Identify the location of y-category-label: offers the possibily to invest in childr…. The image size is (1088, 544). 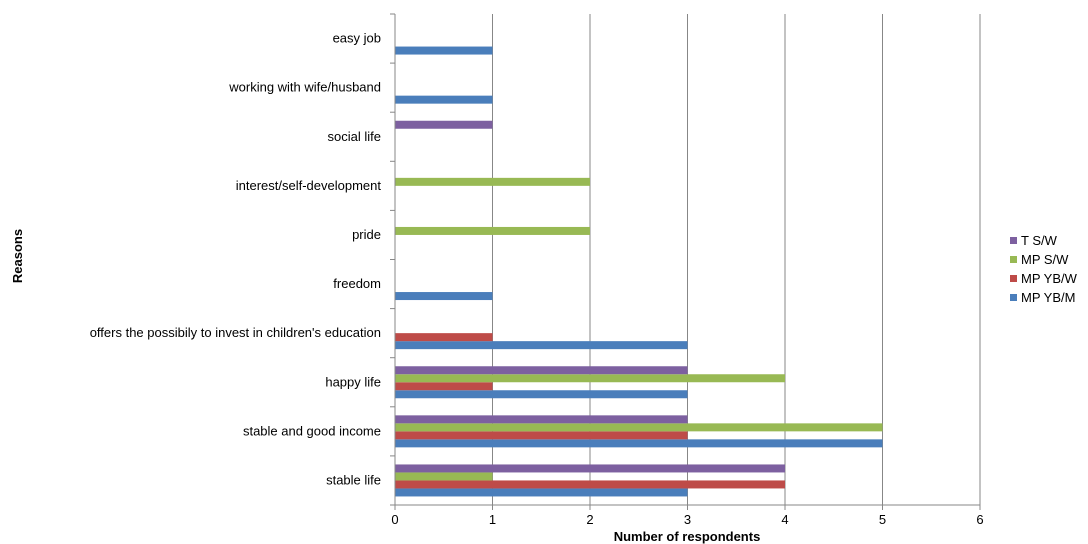
(235, 332).